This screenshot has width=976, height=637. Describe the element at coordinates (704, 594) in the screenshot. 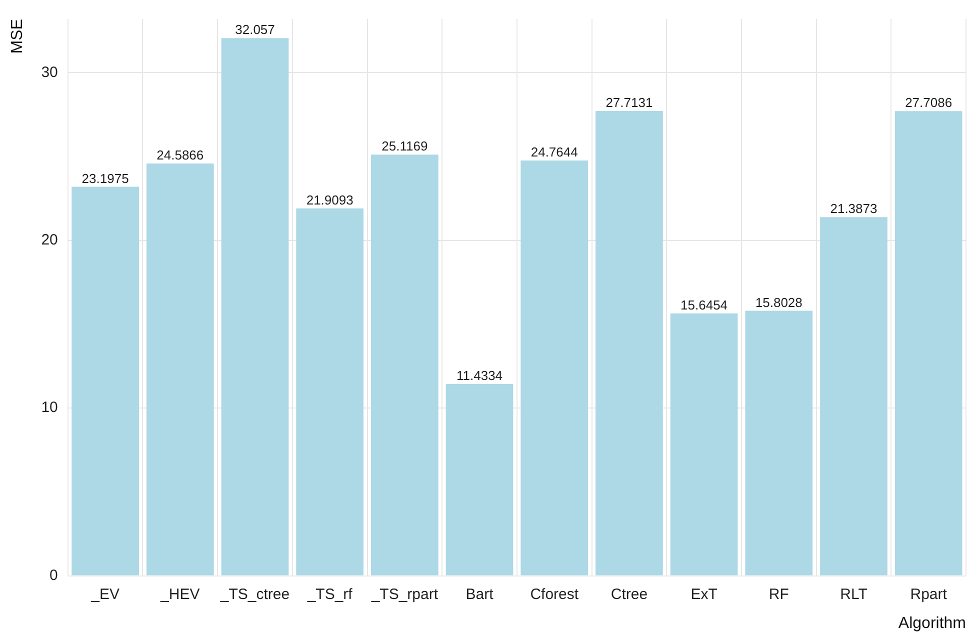

I see `x-tick-label: ExT` at that location.